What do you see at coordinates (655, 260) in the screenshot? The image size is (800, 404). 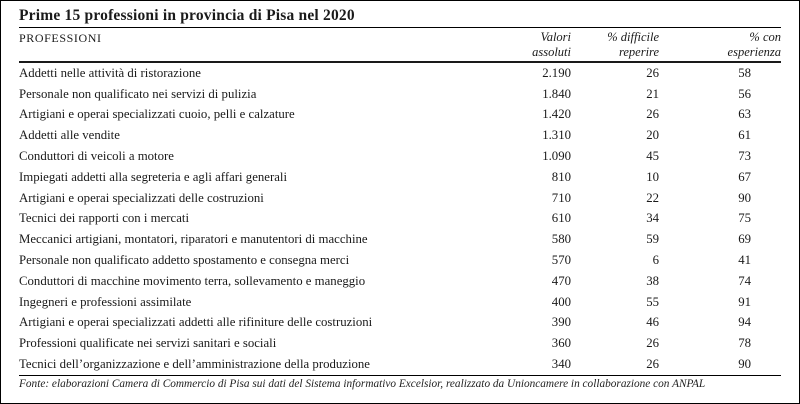 I see `difficile-reperire-cell: 6` at bounding box center [655, 260].